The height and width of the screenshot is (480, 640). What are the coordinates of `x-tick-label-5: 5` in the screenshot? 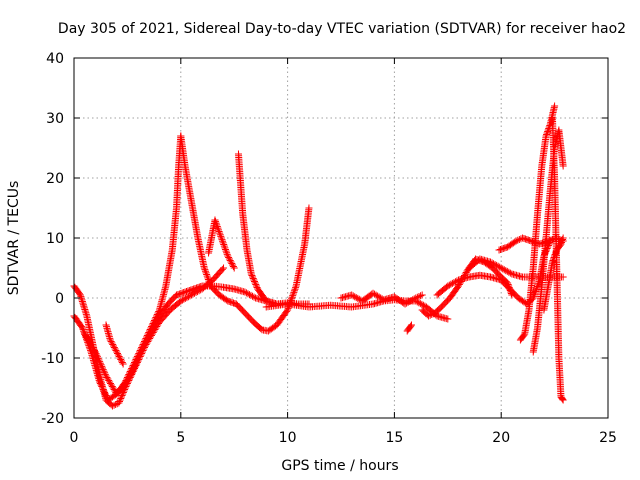 It's located at (180, 438).